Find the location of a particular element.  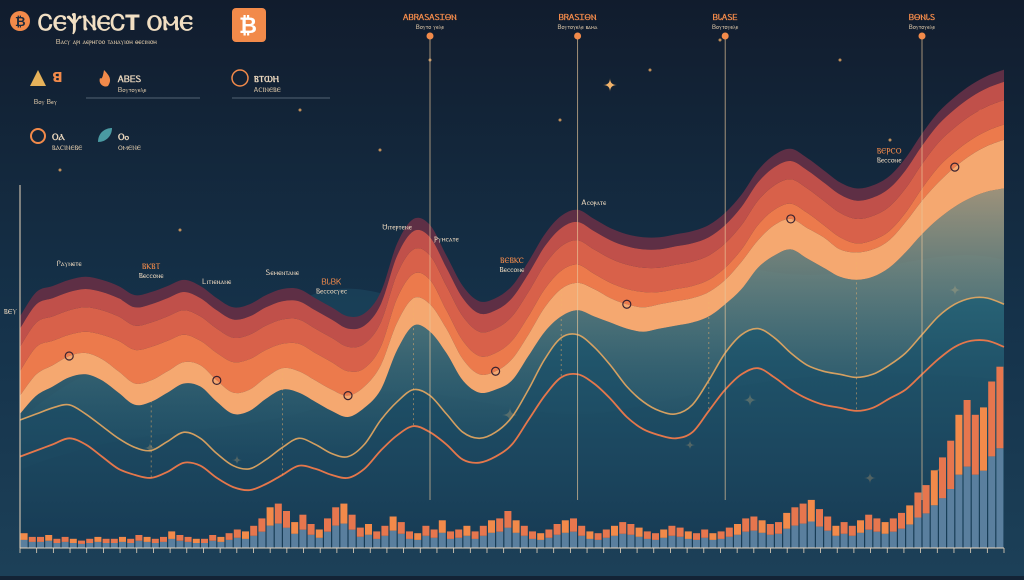

fire-icon is located at coordinates (105, 78).